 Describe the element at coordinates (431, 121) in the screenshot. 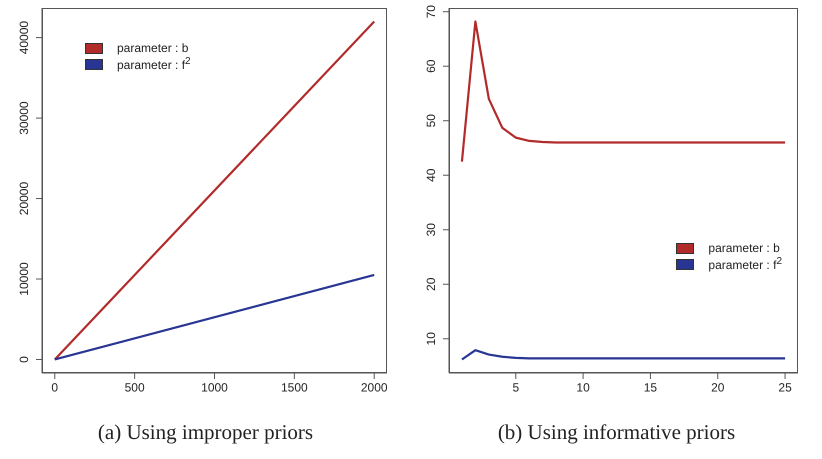

I see `y-tick-label: 50` at that location.